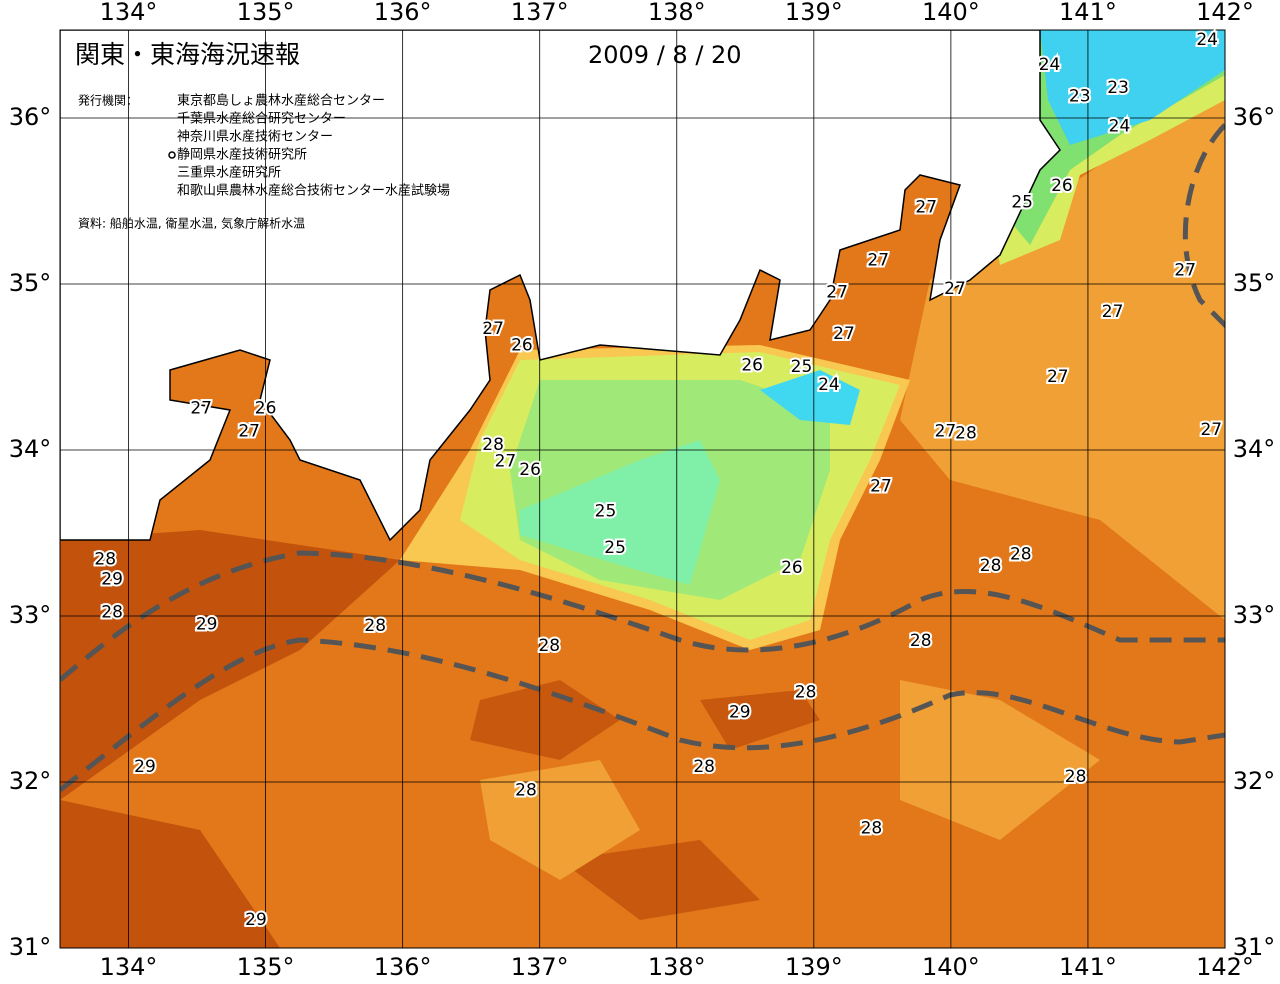  What do you see at coordinates (30, 947) in the screenshot?
I see `lat-label-left: 31°` at bounding box center [30, 947].